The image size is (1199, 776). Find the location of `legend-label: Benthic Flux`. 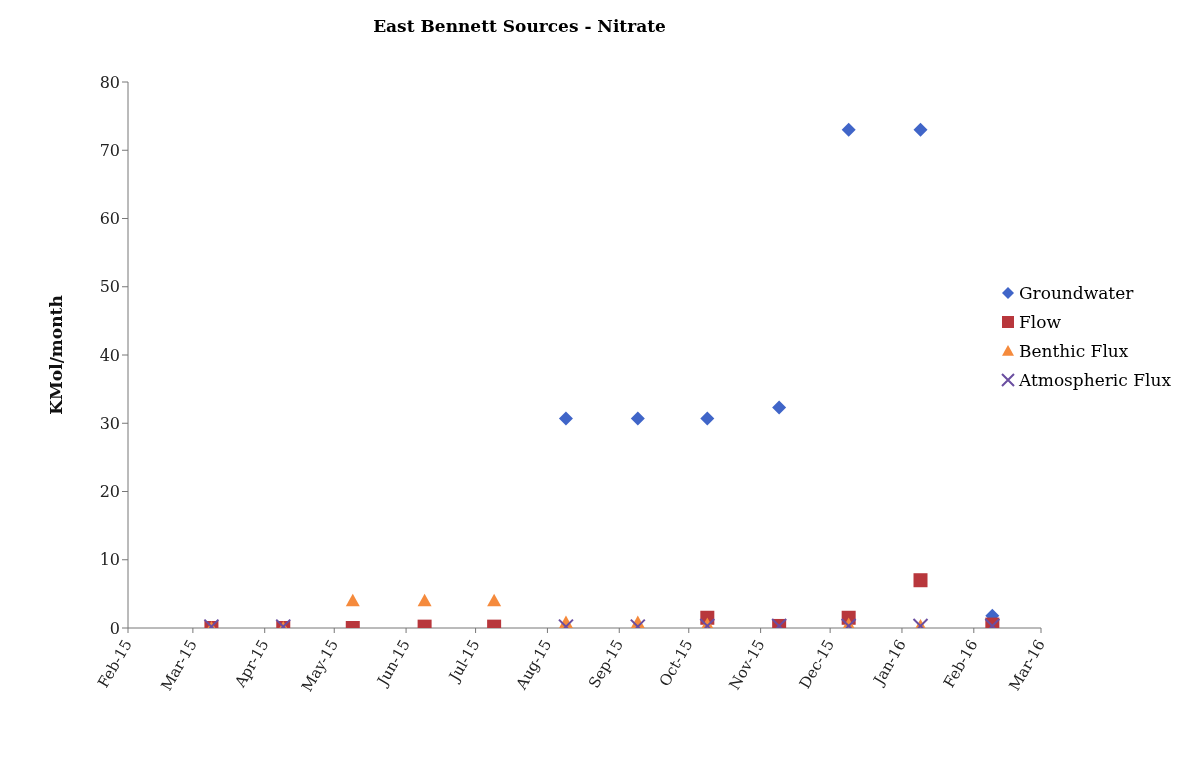

legend-label: Benthic Flux is located at coordinates (1073, 350).